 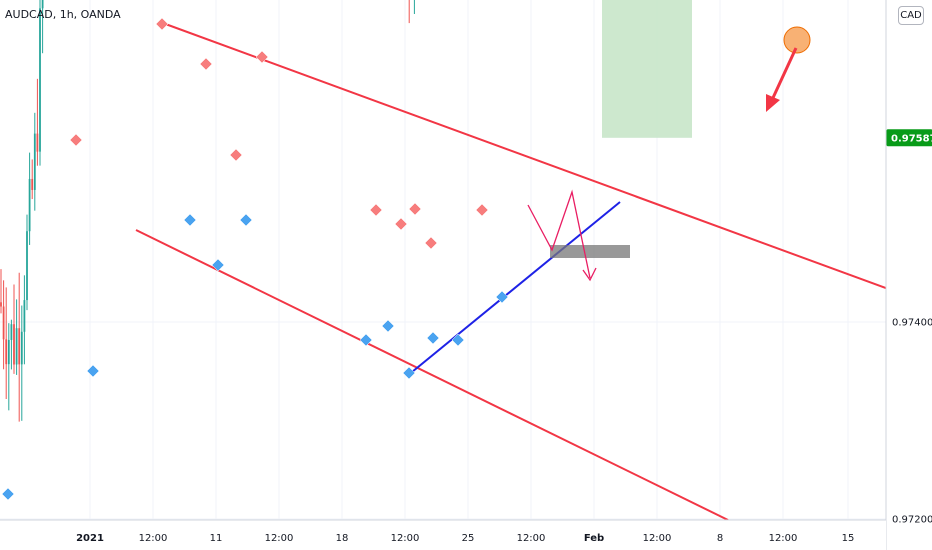 What do you see at coordinates (784, 74) in the screenshot?
I see `down-arrow-shaft` at bounding box center [784, 74].